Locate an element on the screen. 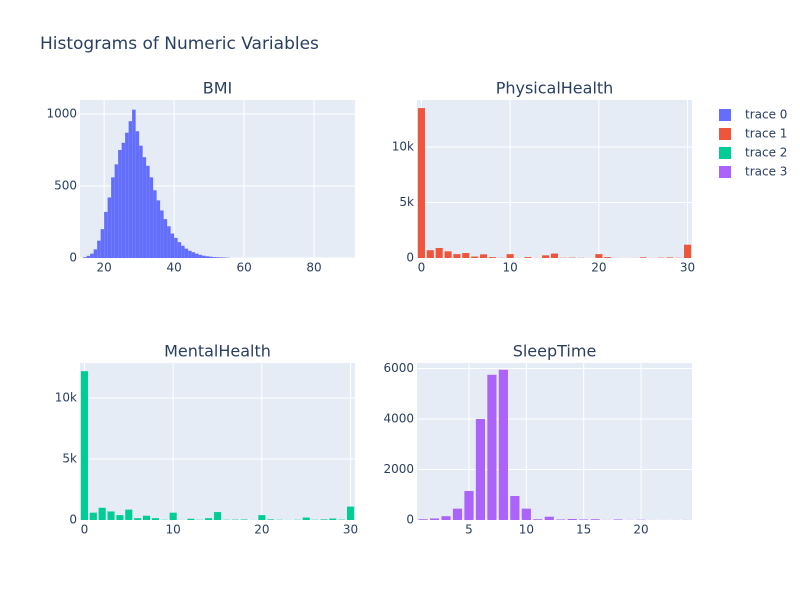 Image resolution: width=800 pixels, height=600 pixels. legend-label: trace 0 is located at coordinates (766, 115).